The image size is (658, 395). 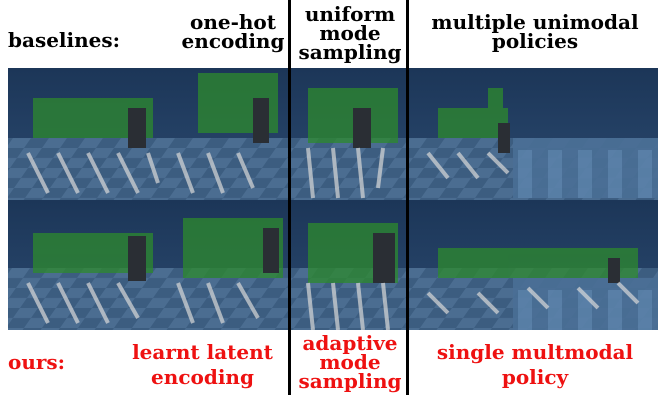 I want to click on uniform-line-1: uniform, so click(x=350, y=14).